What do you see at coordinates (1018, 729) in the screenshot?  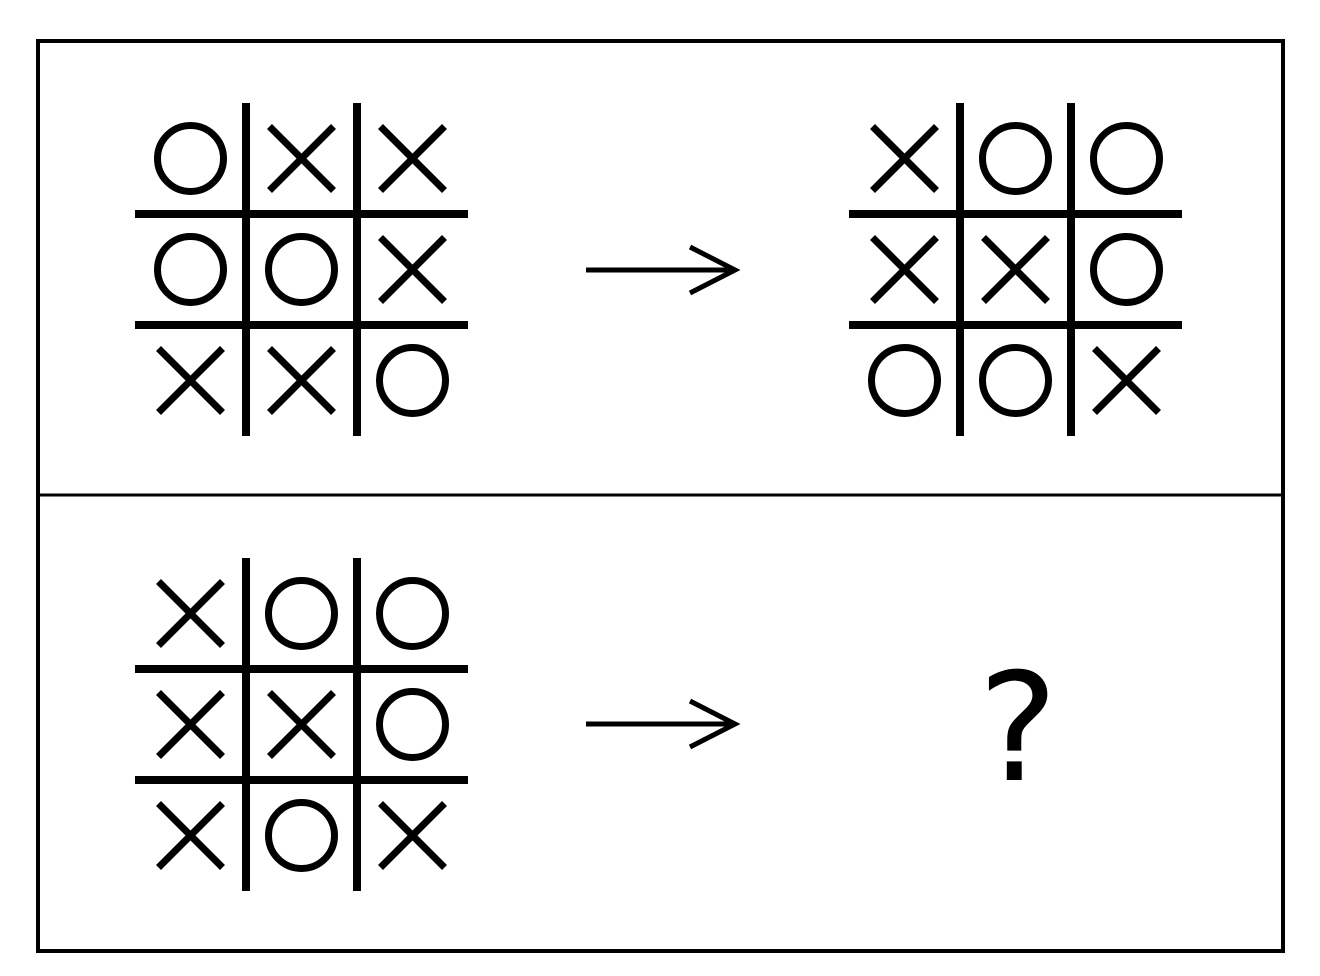 I see `unknown-result: ?` at bounding box center [1018, 729].